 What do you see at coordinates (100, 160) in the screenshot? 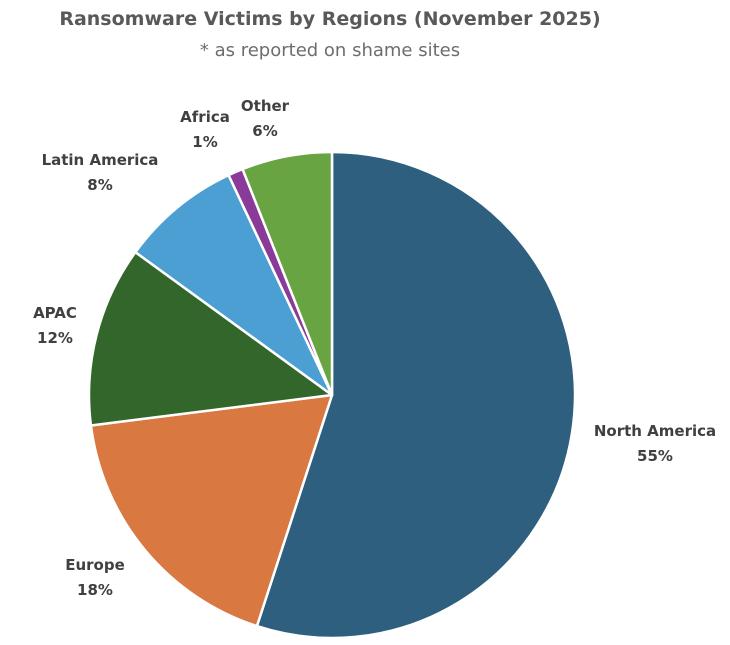
I see `data-label-name-latin-america: Latin America` at bounding box center [100, 160].